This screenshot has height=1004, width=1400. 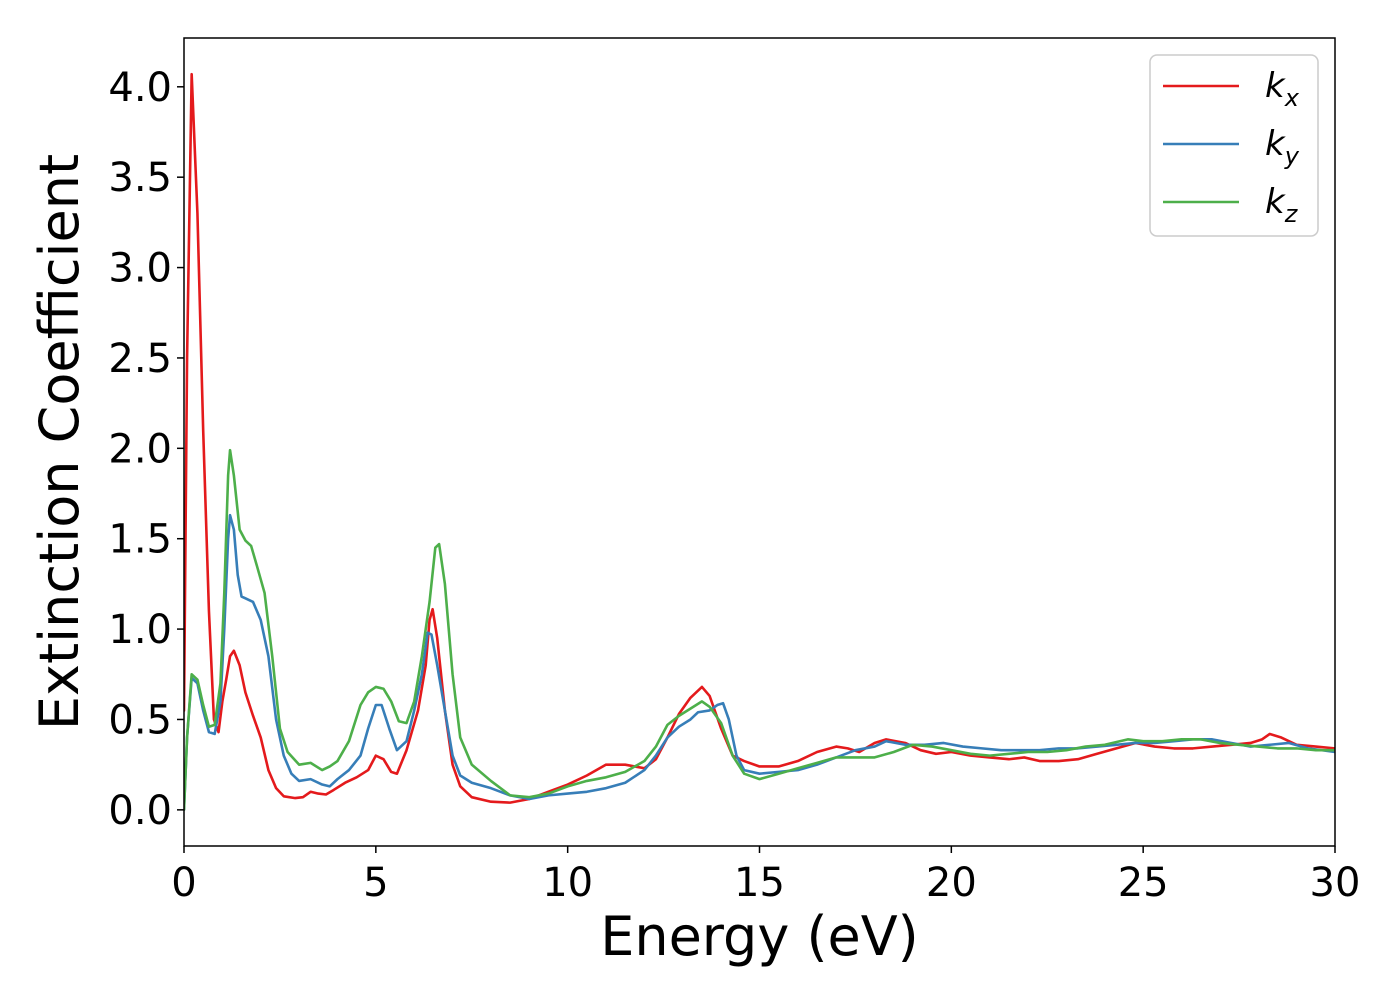 What do you see at coordinates (140, 88) in the screenshot?
I see `y-tick-label: 4.0` at bounding box center [140, 88].